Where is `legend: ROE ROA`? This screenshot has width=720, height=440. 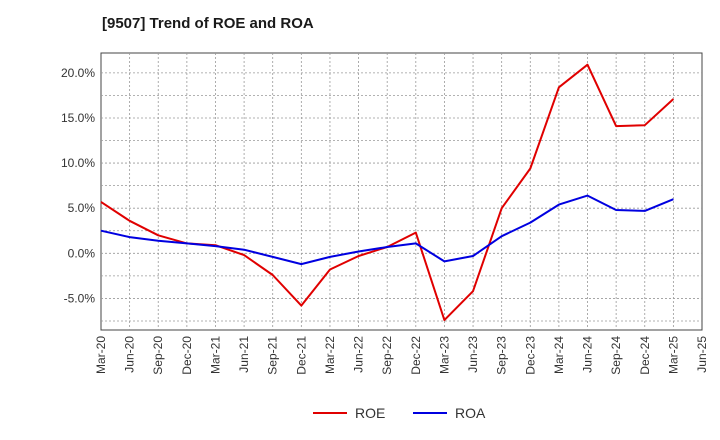
legend: ROE ROA is located at coordinates (399, 413).